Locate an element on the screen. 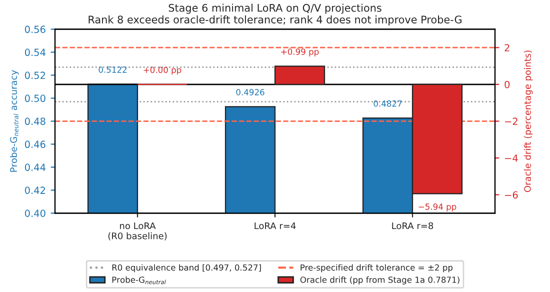 The width and height of the screenshot is (550, 292). data-label: 0.4827 is located at coordinates (388, 103).